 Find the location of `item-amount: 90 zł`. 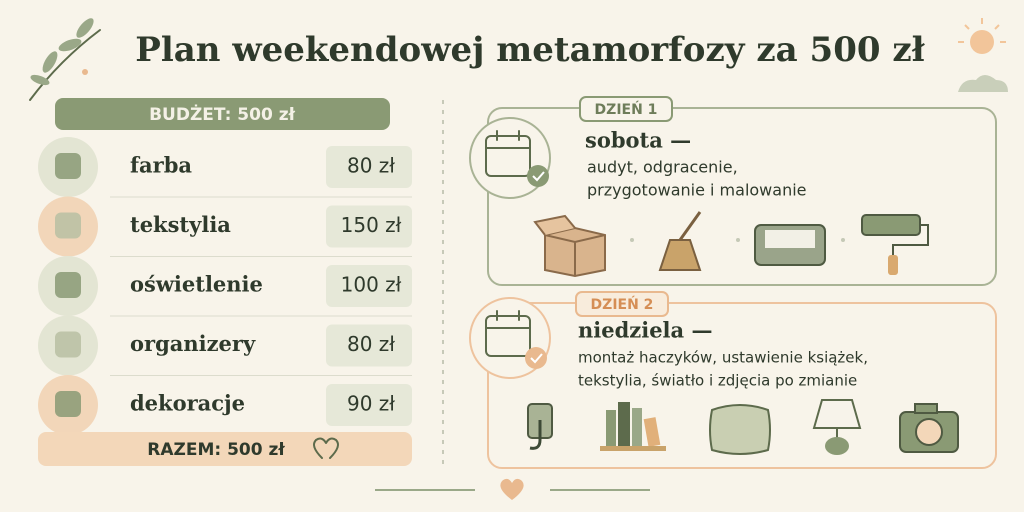

item-amount: 90 zł is located at coordinates (371, 404).